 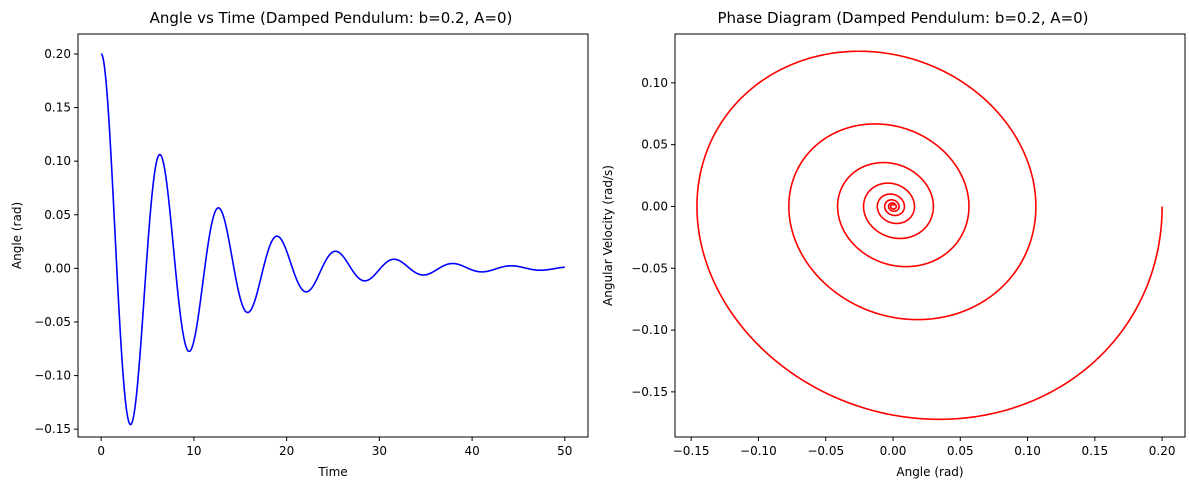 I want to click on x-tick-label: 0.20, so click(x=1162, y=451).